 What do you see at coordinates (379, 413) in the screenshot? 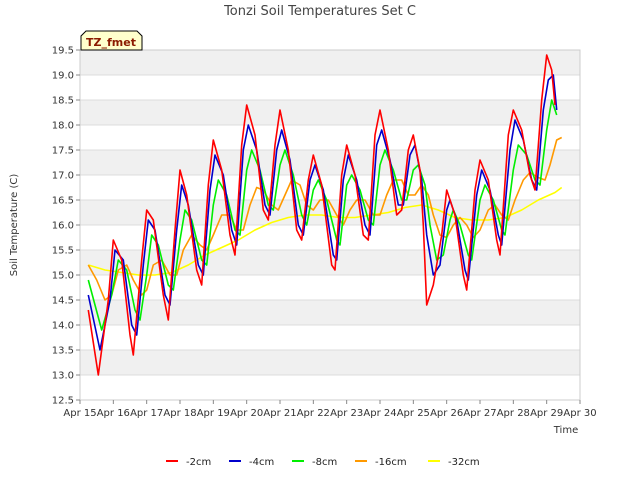
I see `x-tick-label: Apr 24` at bounding box center [379, 413].